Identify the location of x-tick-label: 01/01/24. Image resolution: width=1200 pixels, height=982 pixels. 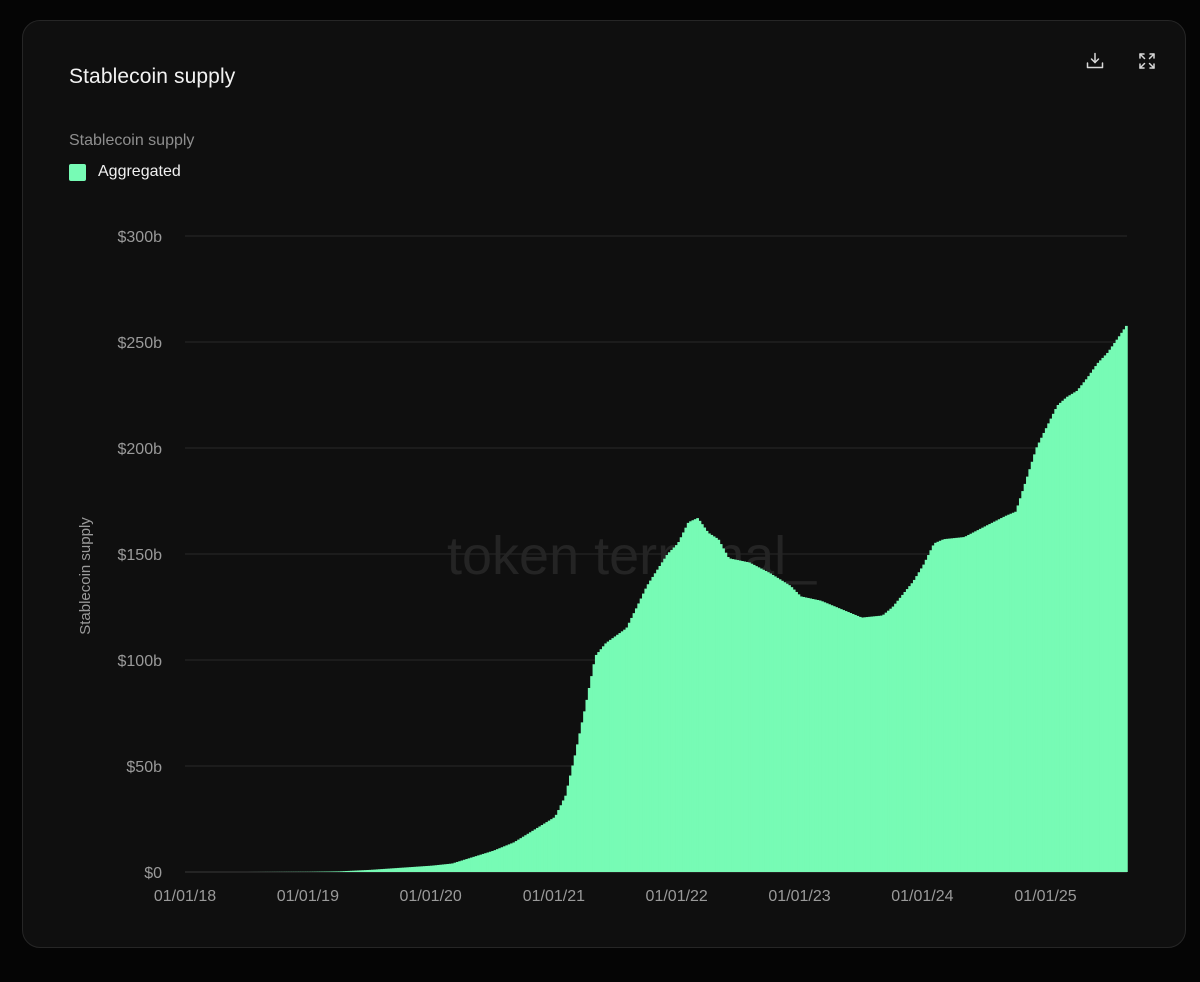
(922, 896).